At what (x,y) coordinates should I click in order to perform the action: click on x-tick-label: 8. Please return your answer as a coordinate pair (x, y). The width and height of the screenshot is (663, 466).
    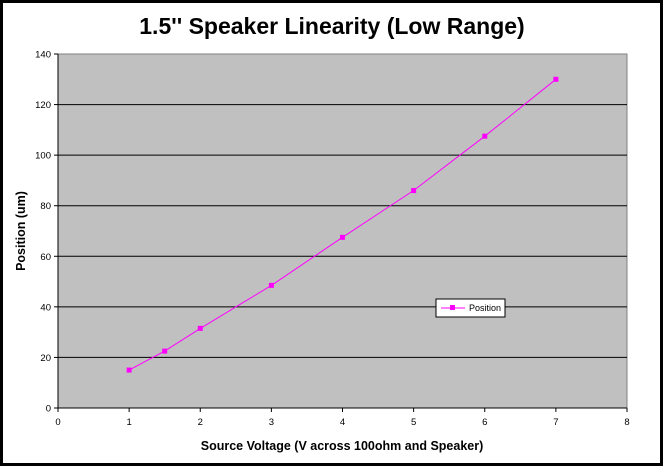
    Looking at the image, I should click on (626, 422).